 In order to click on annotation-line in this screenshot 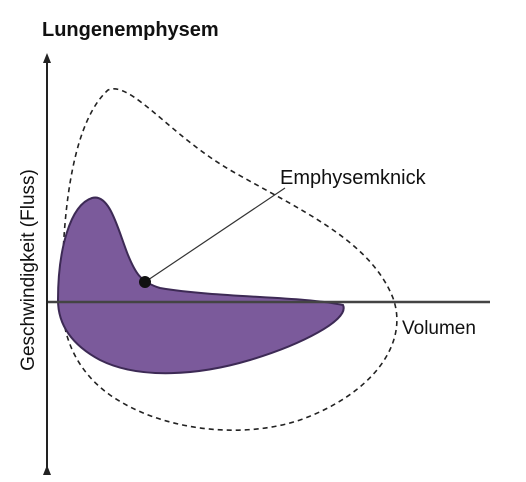, I will do `click(215, 235)`.